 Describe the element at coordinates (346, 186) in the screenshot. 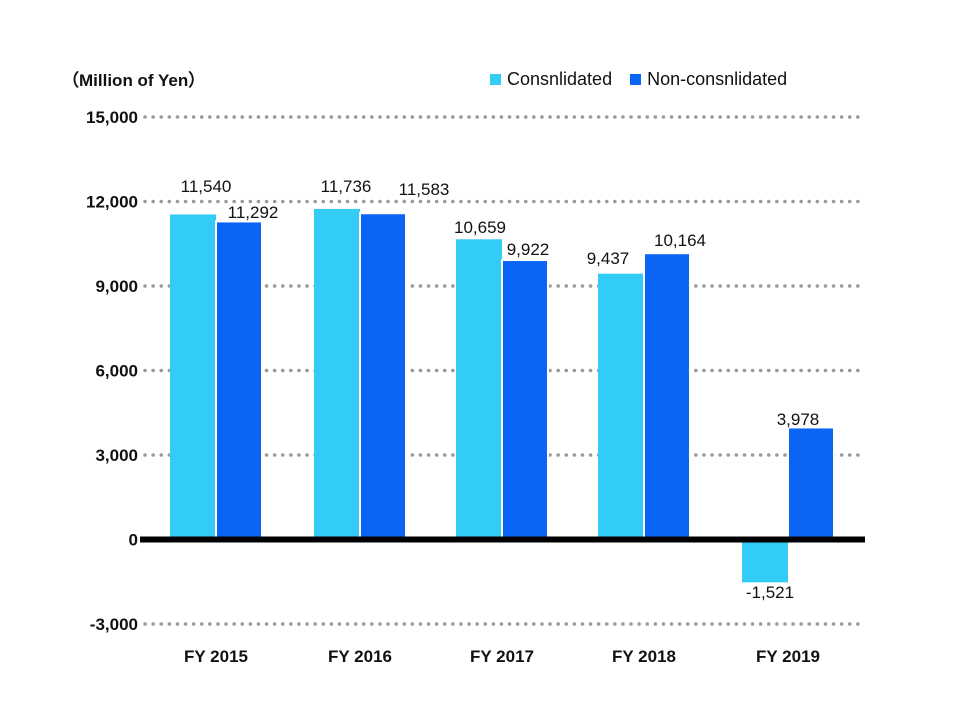

I see `data-label-consolidated: 11,736` at that location.